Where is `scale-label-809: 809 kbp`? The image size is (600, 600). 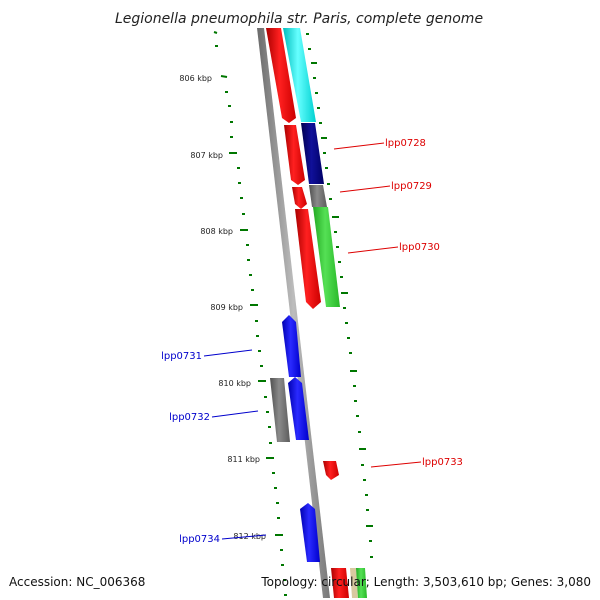 scale-label-809: 809 kbp is located at coordinates (226, 307).